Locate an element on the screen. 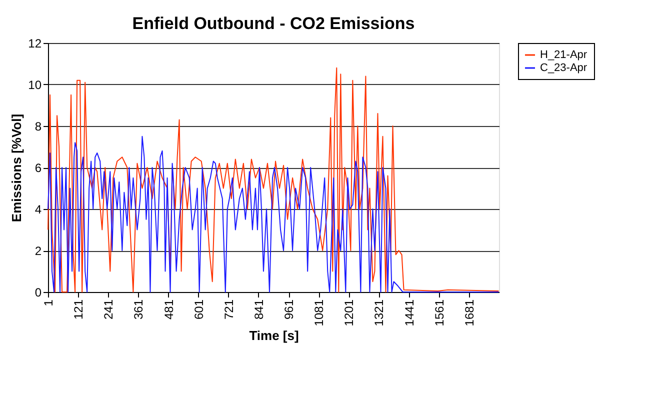 This screenshot has width=647, height=412. y-tick-label: 0 is located at coordinates (38, 293).